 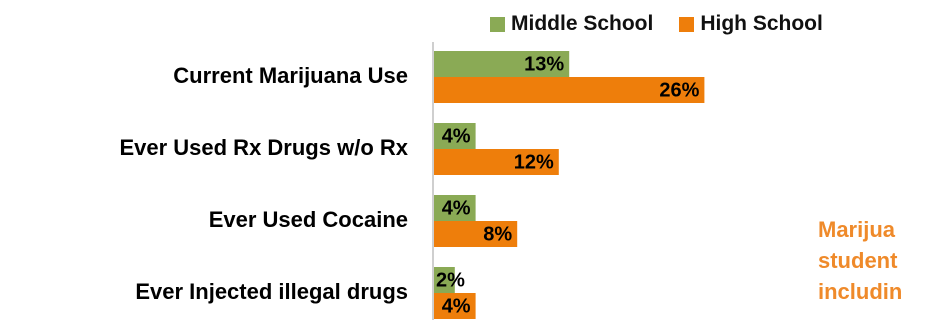 I want to click on data-label-high-school-ever-used-cocaine: 8%, so click(x=497, y=234).